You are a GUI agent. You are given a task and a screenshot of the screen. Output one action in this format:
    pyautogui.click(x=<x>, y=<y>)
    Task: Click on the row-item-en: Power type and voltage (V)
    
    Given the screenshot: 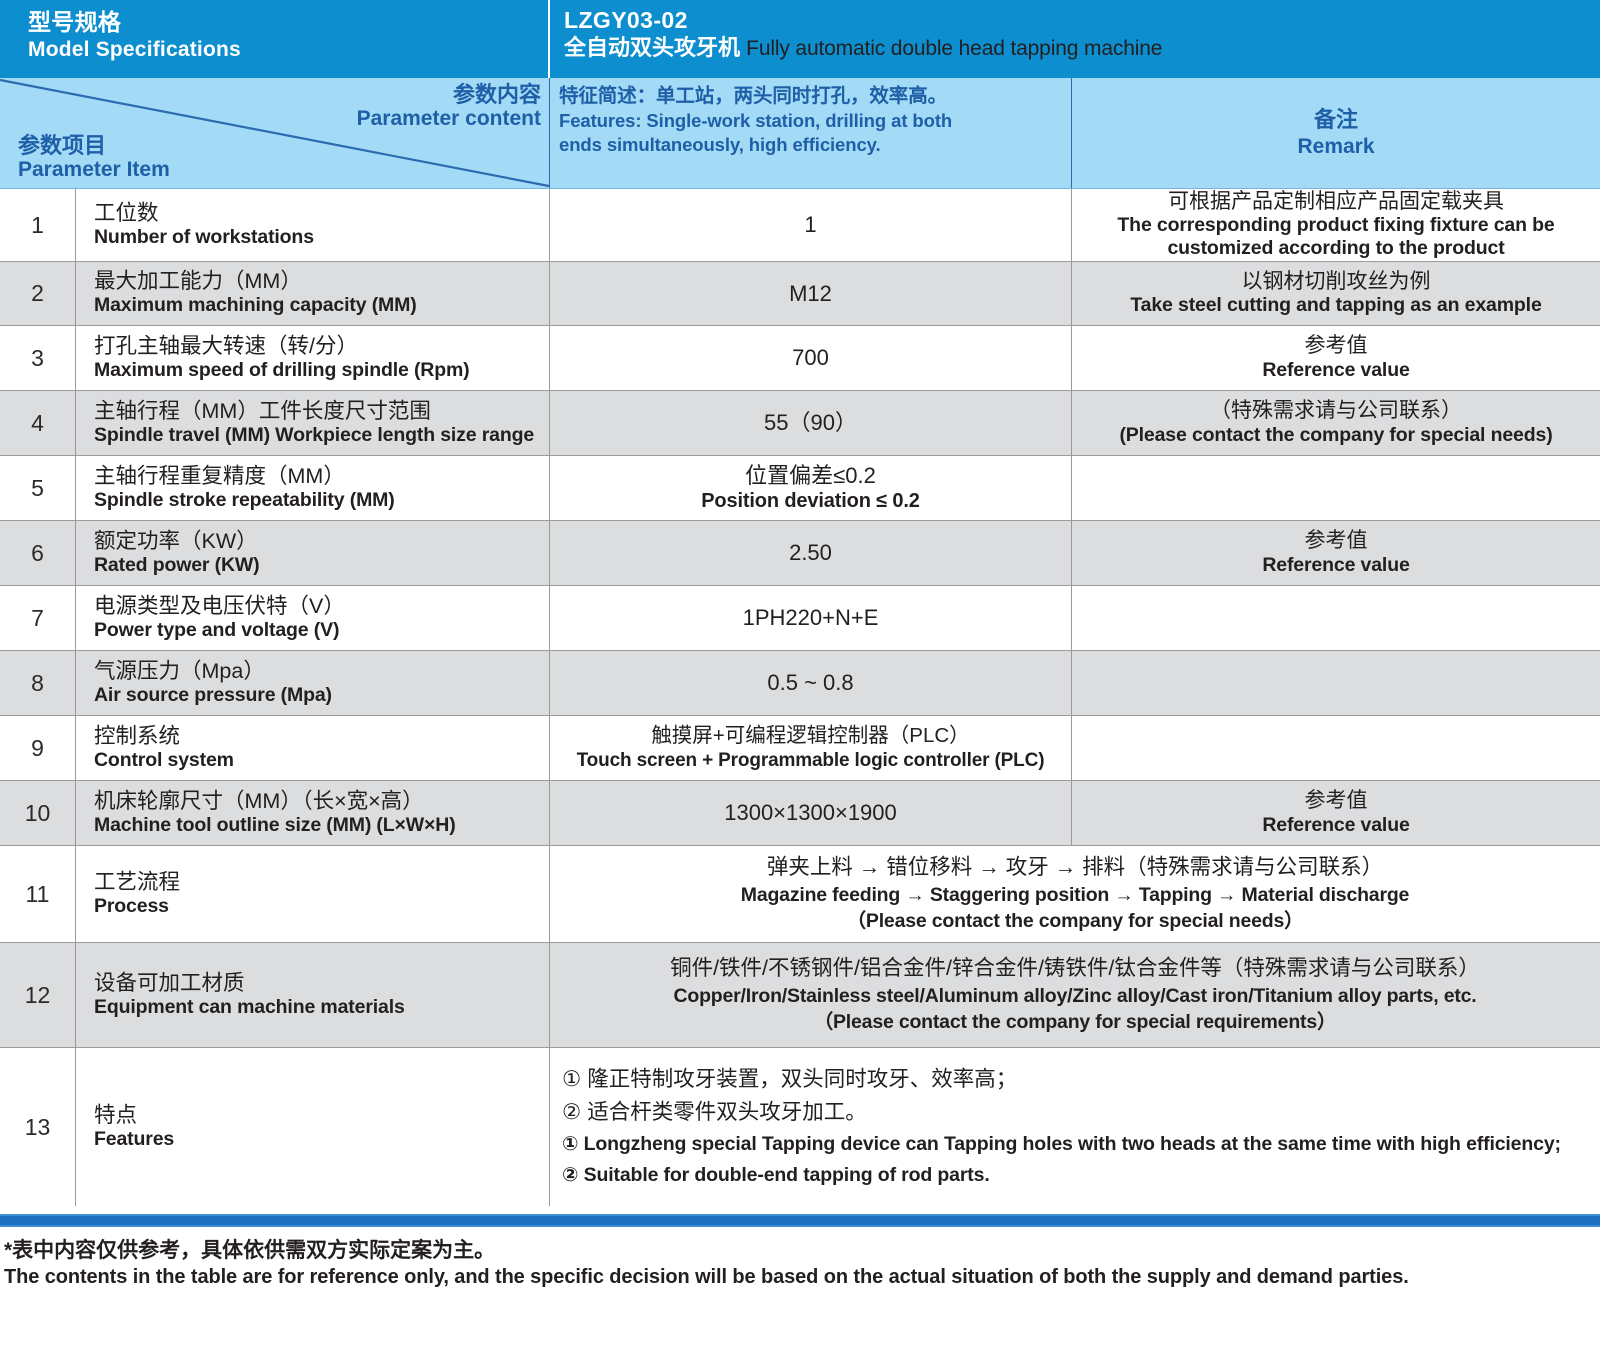 What is the action you would take?
    pyautogui.click(x=217, y=629)
    